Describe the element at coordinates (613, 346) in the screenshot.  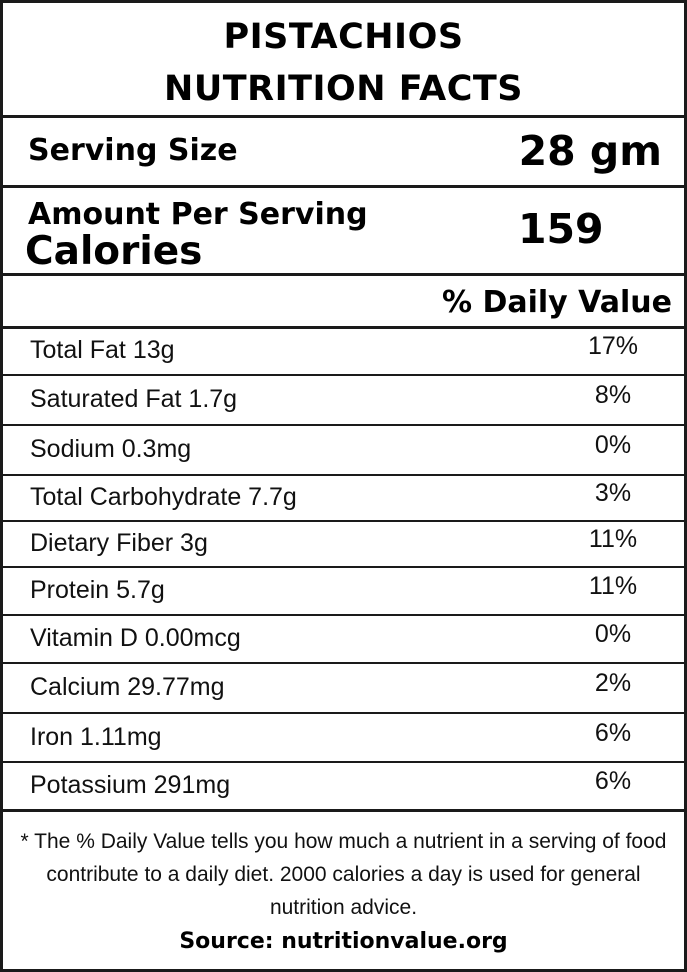
I see `nutrient-daily-value: 17%` at that location.